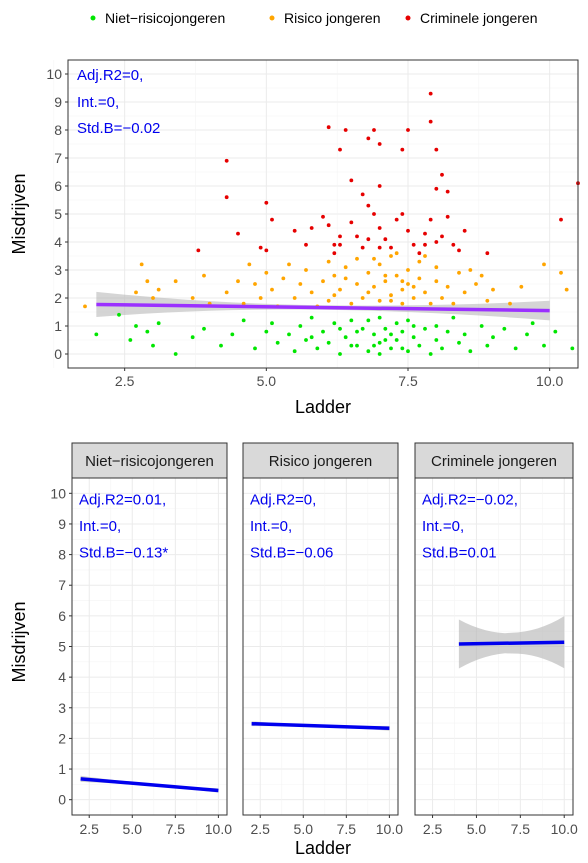 The width and height of the screenshot is (588, 863). I want to click on facet-annotation-line: Adj.R2=0,, so click(283, 499).